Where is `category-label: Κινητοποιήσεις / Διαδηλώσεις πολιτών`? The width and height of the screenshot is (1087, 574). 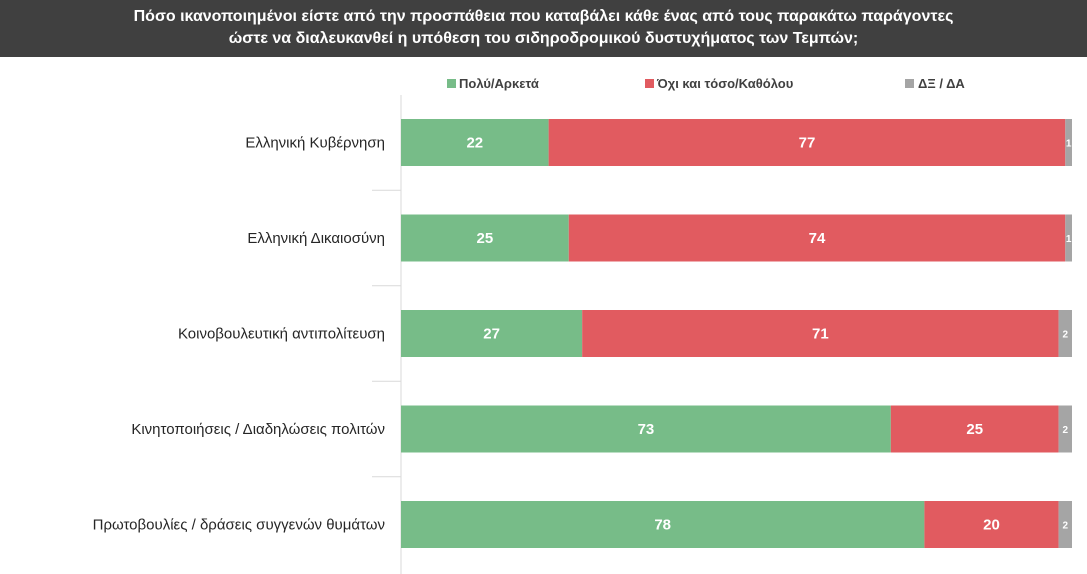 category-label: Κινητοποιήσεις / Διαδηλώσεις πολιτών is located at coordinates (258, 429).